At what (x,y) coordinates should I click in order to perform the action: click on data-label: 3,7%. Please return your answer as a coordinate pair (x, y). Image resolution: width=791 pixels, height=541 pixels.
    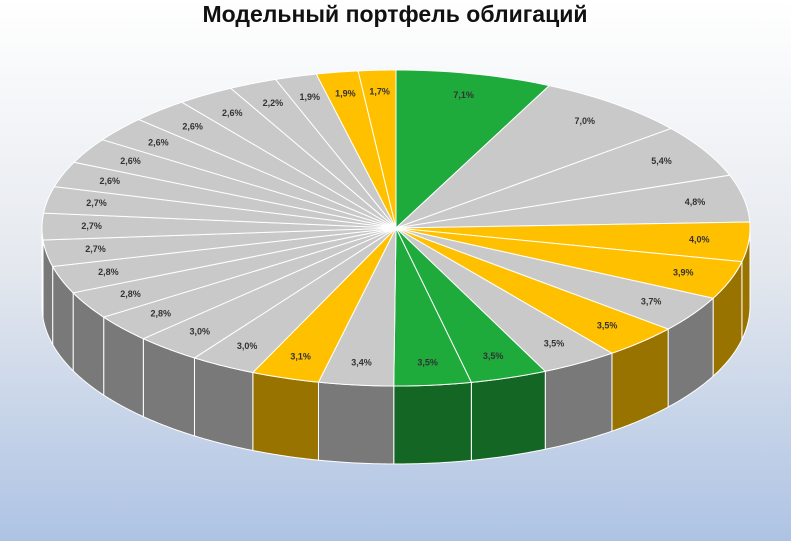
    Looking at the image, I should click on (651, 302).